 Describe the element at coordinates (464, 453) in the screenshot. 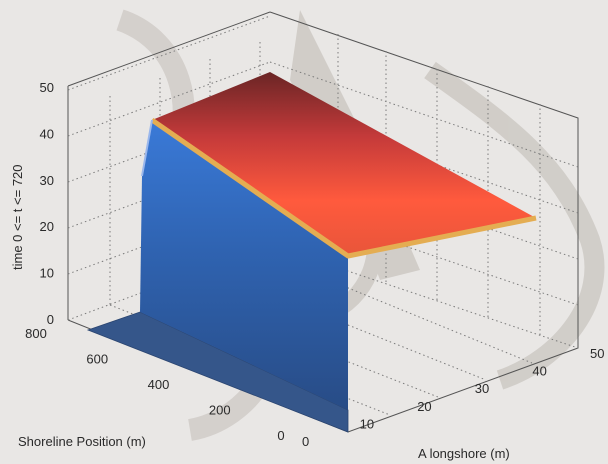

I see `z-axis-label: A longshore (m)` at that location.